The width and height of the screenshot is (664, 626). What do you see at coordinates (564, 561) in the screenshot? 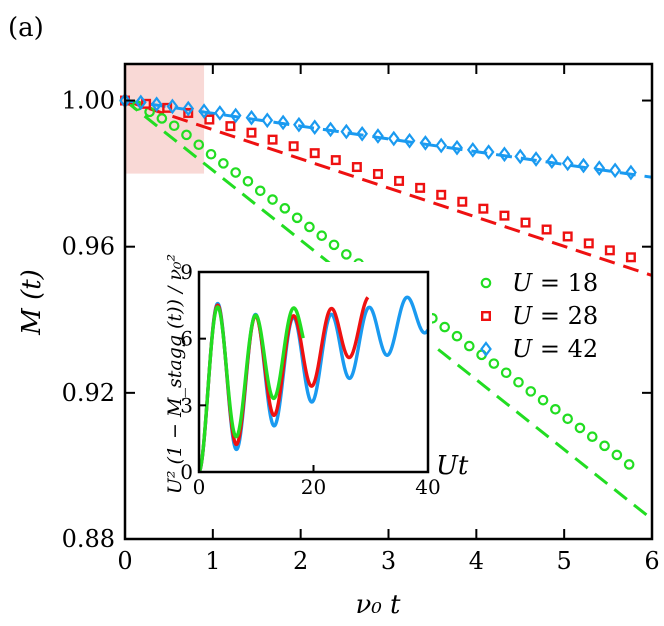
I see `x-tick-label: 5` at bounding box center [564, 561].